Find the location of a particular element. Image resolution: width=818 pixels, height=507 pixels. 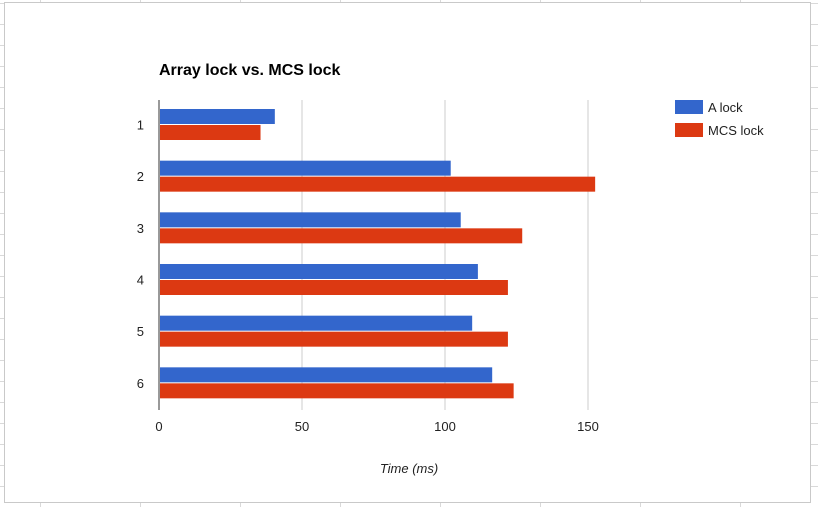

legend-swatch-a-lock is located at coordinates (689, 107).